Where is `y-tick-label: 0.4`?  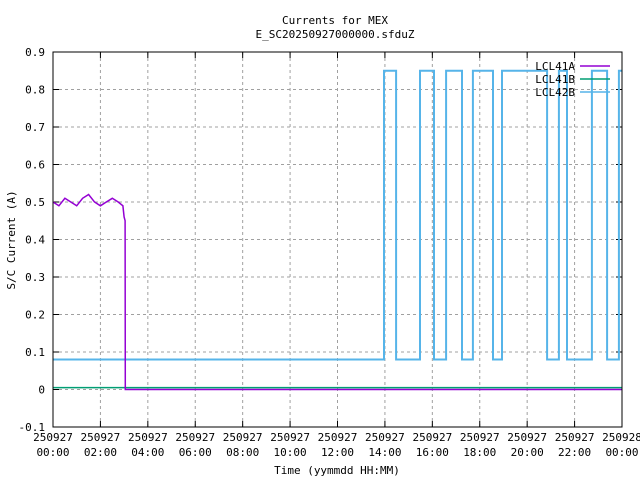
y-tick-label: 0.4 is located at coordinates (35, 240).